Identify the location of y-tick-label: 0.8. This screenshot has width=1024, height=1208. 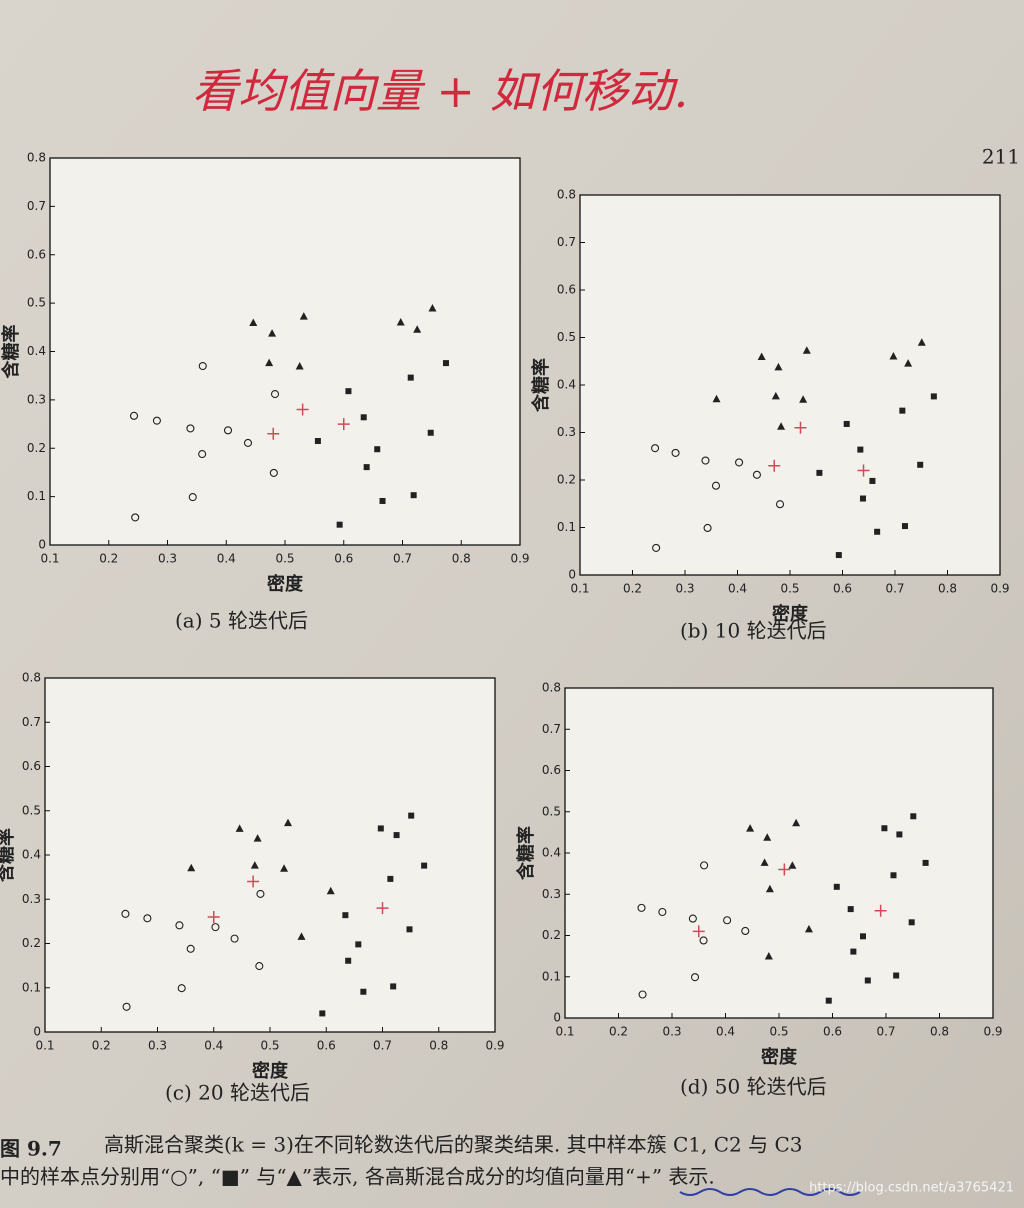
(551, 688).